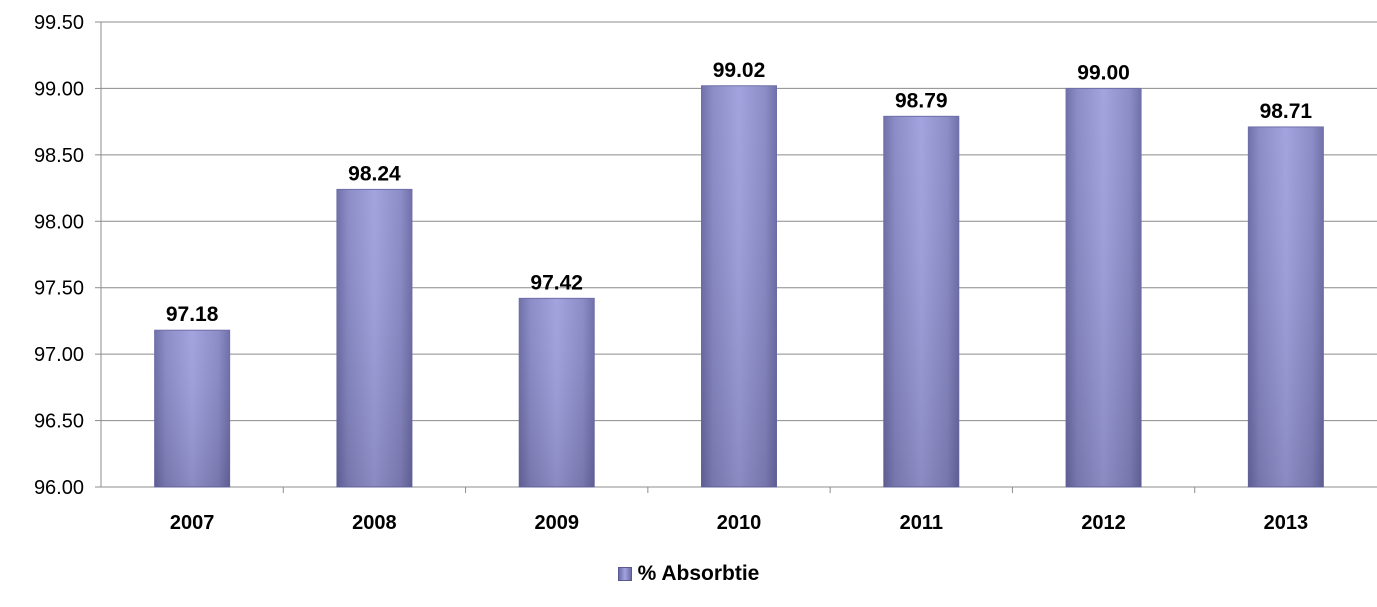 This screenshot has width=1377, height=607. I want to click on y-tick-label: 99.00, so click(59, 89).